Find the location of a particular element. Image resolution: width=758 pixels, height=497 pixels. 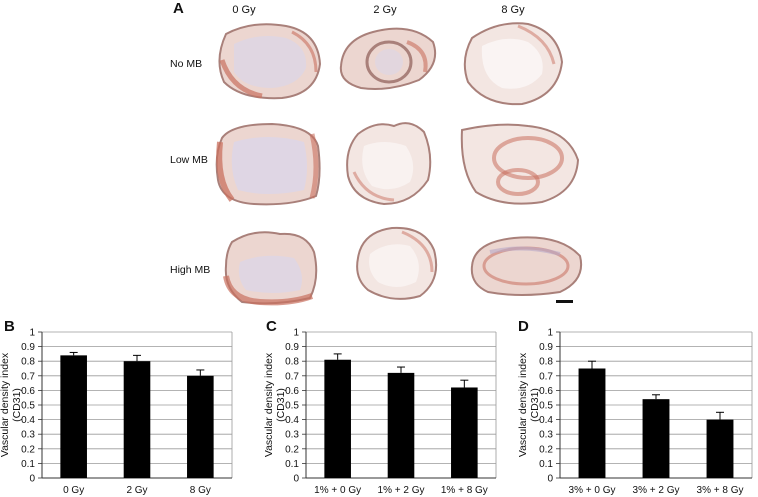

x-tick-label-c-0: 1% + 0 Gy is located at coordinates (337, 490).